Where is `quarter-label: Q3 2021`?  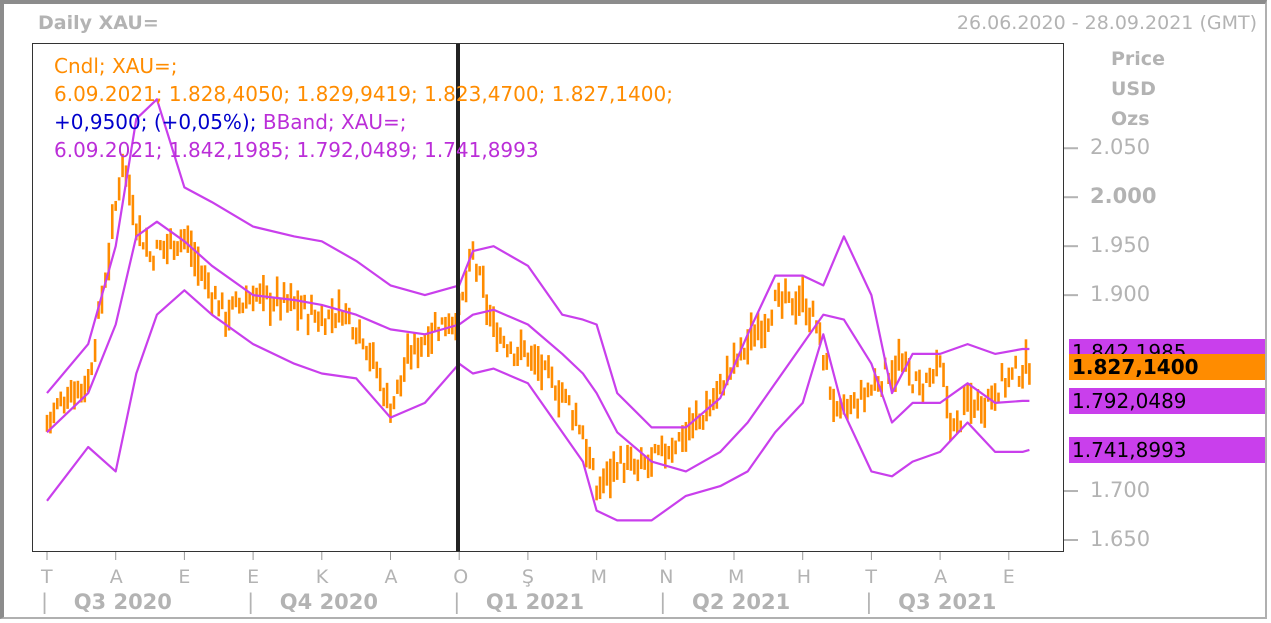
quarter-label: Q3 2021 is located at coordinates (947, 602).